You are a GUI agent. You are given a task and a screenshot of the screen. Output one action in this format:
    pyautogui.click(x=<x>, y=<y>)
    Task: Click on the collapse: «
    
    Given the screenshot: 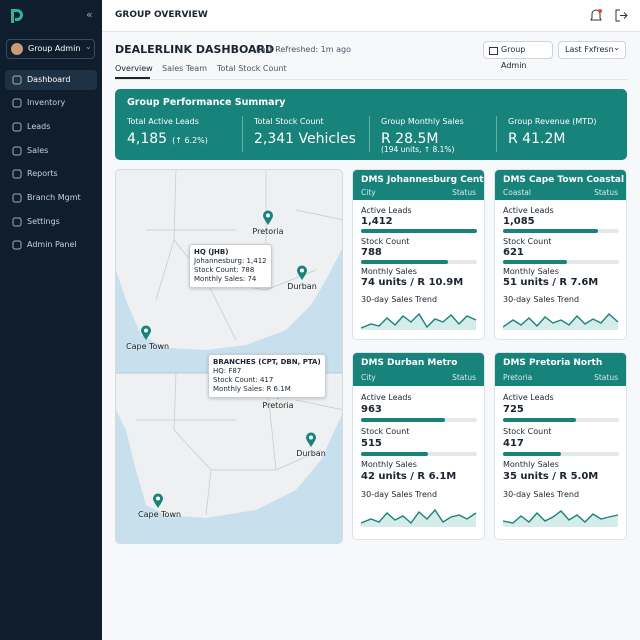 What is the action you would take?
    pyautogui.click(x=89, y=14)
    